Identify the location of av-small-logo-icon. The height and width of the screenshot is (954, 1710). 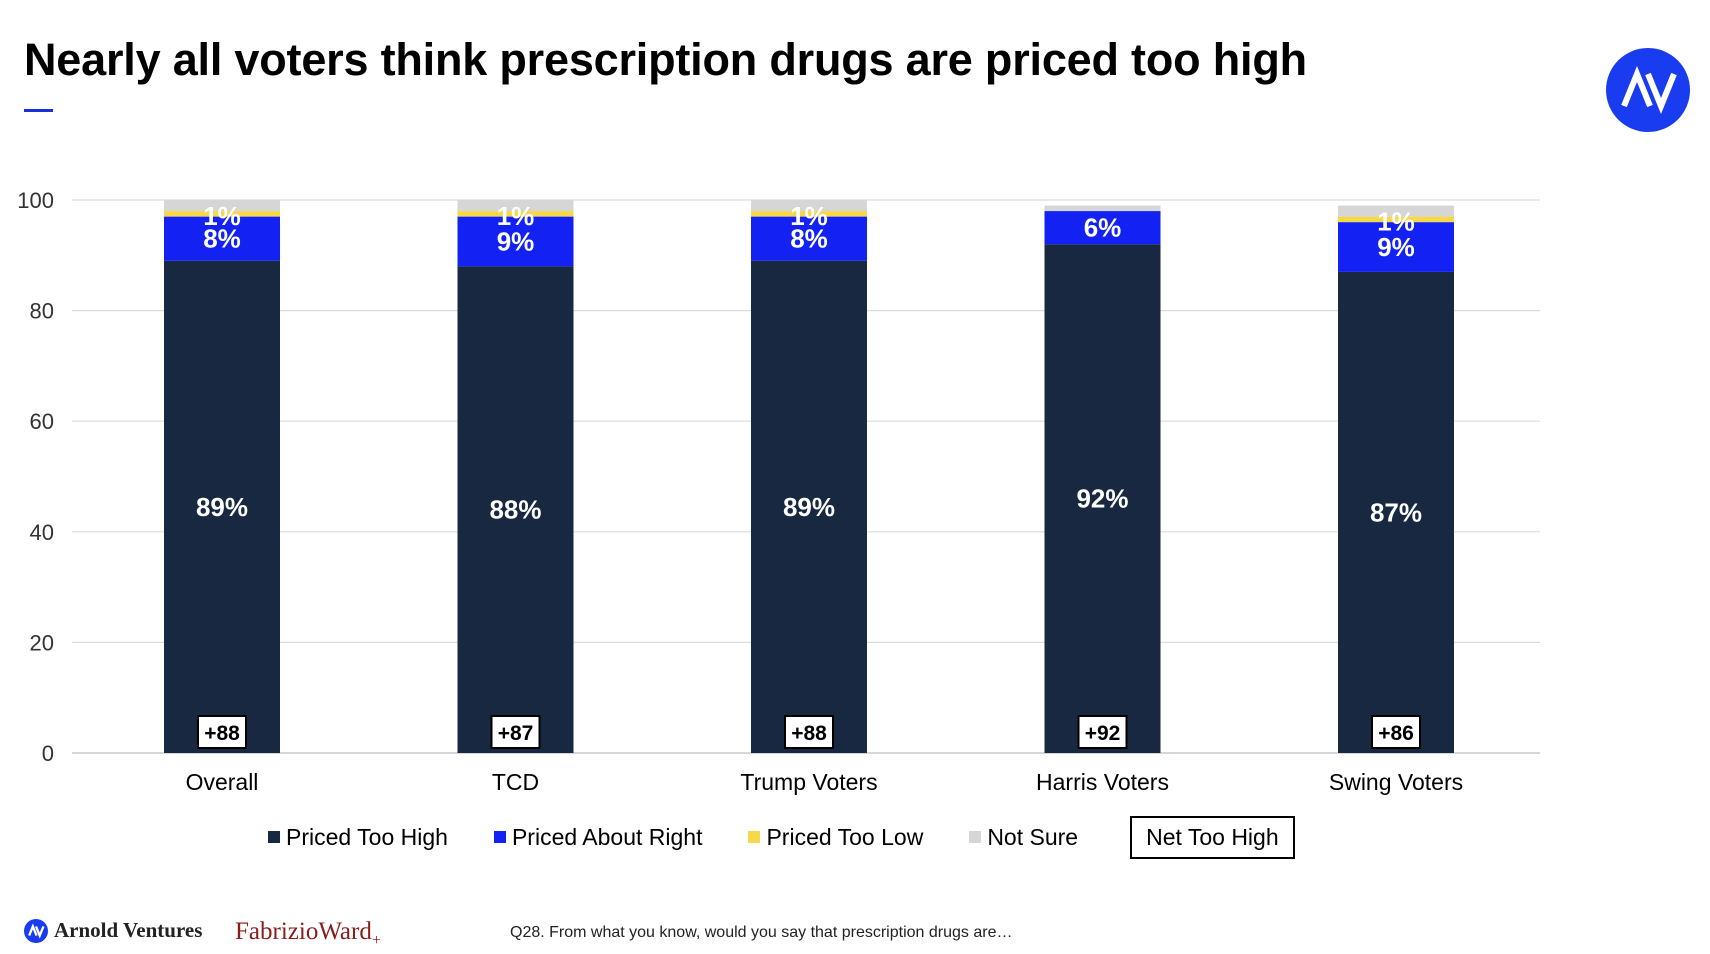
(36, 930).